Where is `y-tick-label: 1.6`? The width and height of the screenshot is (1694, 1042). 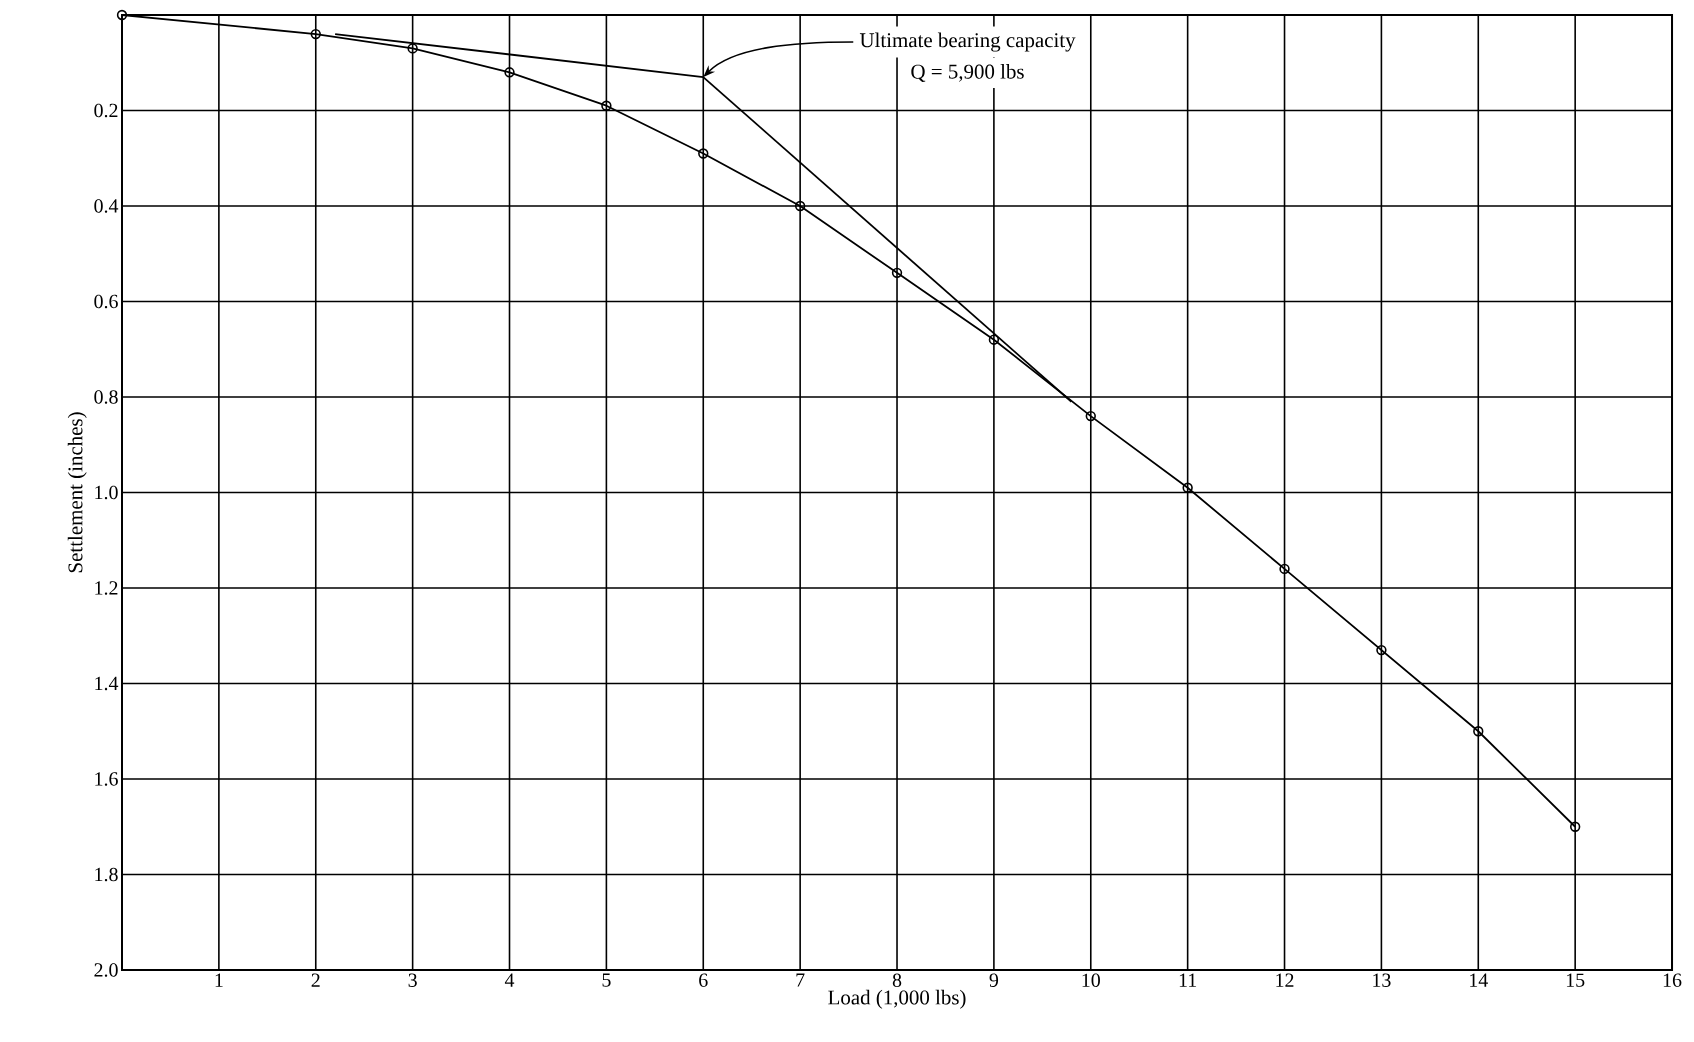 y-tick-label: 1.6 is located at coordinates (106, 779).